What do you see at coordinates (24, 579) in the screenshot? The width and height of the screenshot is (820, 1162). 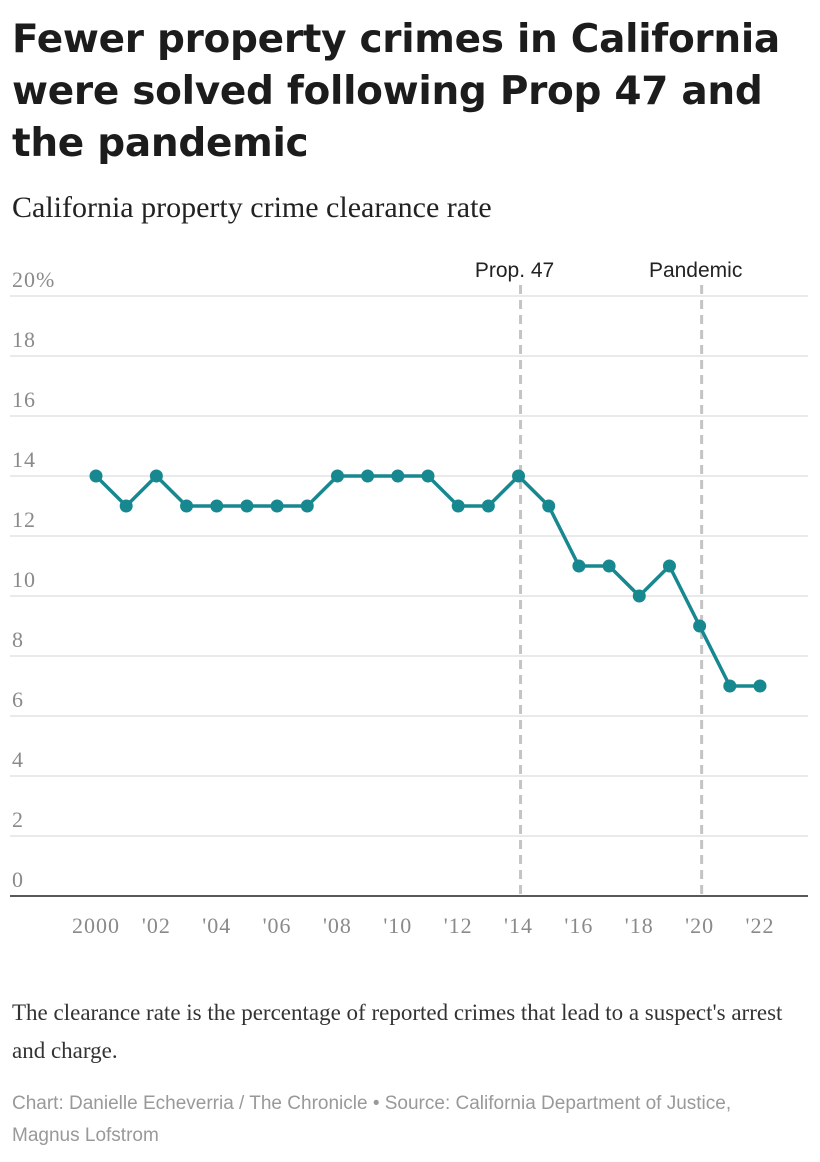 I see `y-tick-label: 10` at bounding box center [24, 579].